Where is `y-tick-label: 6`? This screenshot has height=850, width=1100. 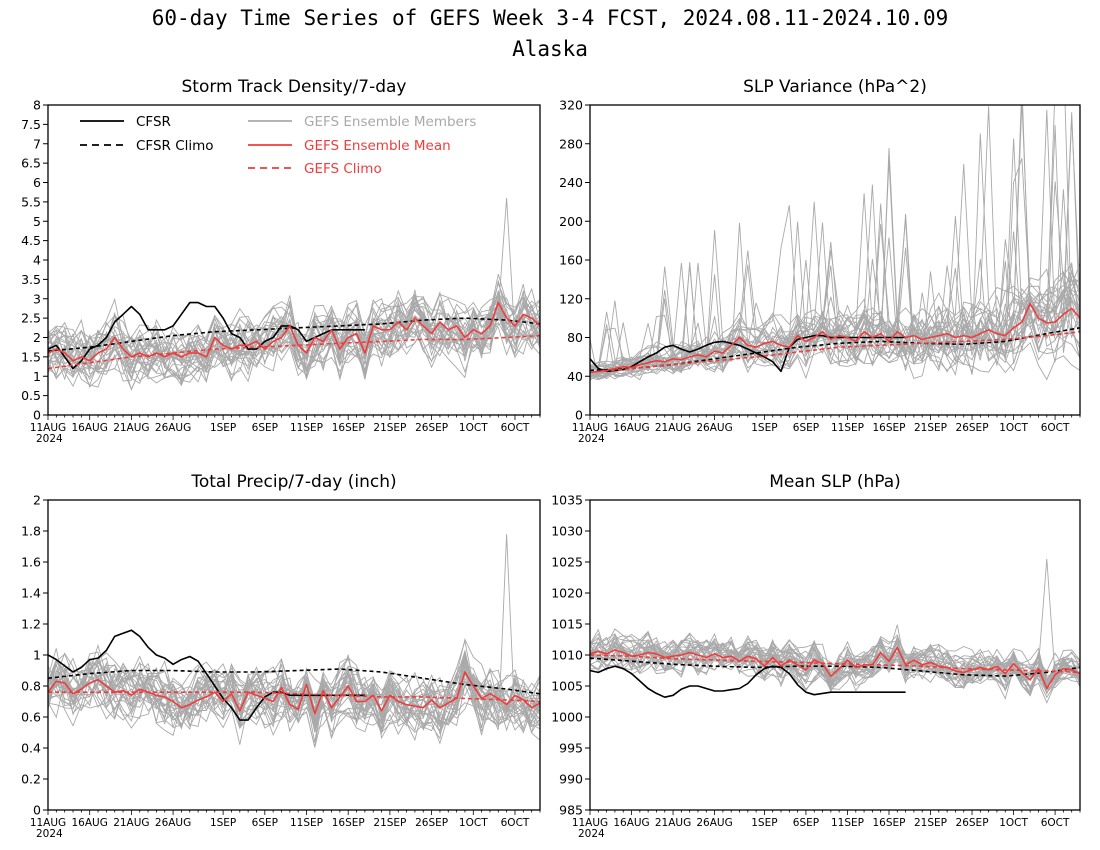 y-tick-label: 6 is located at coordinates (37, 182).